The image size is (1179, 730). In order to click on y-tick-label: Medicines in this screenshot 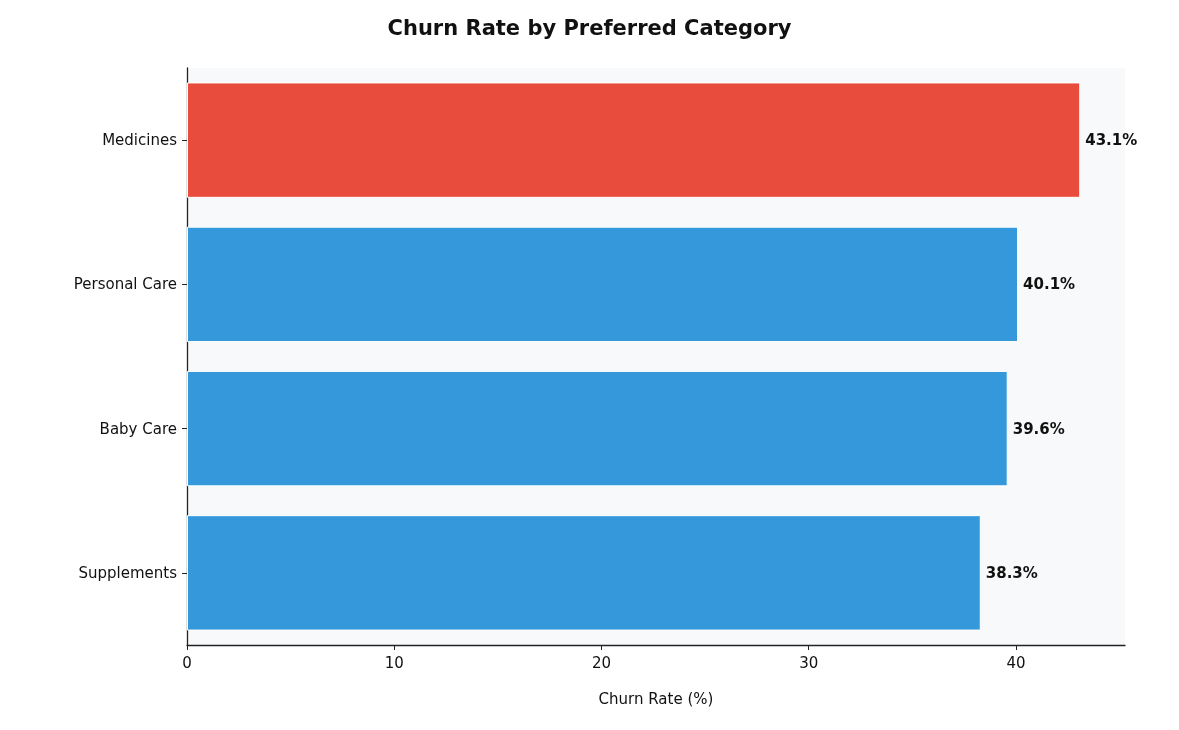, I will do `click(140, 140)`.